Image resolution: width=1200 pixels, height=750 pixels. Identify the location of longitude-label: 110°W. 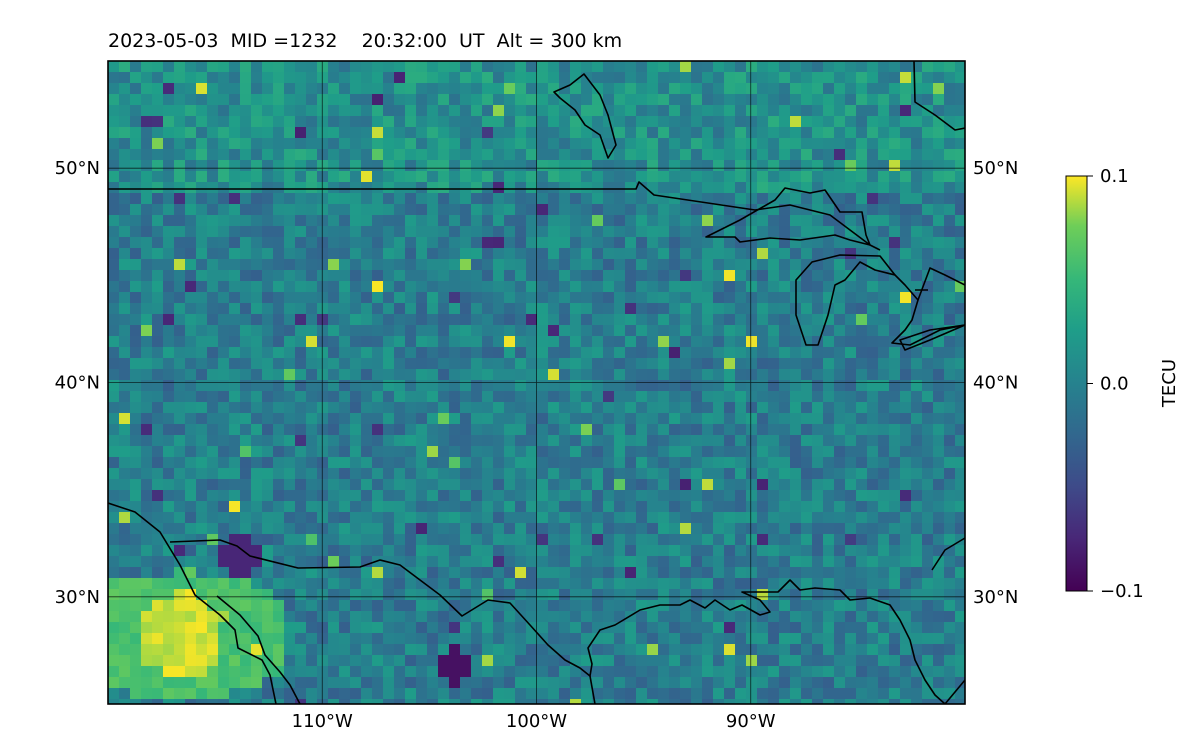
(322, 721).